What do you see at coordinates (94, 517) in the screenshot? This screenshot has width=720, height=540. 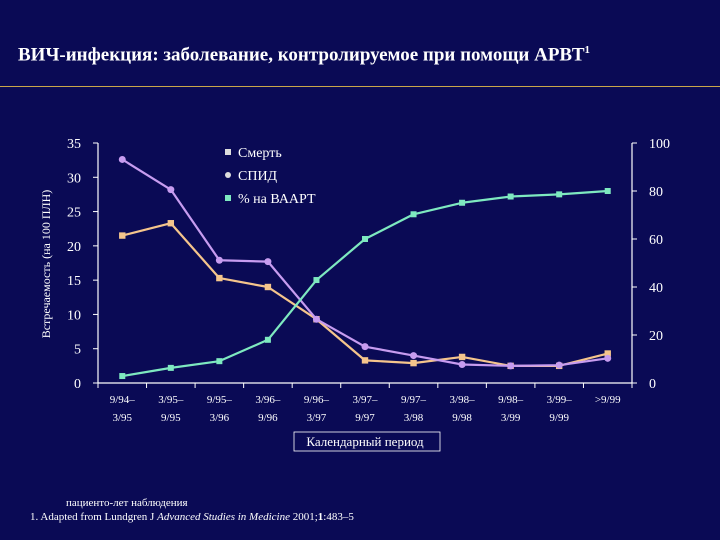 I see `footnote-ref-prefix: 1. Adapted from Lundgren J` at bounding box center [94, 517].